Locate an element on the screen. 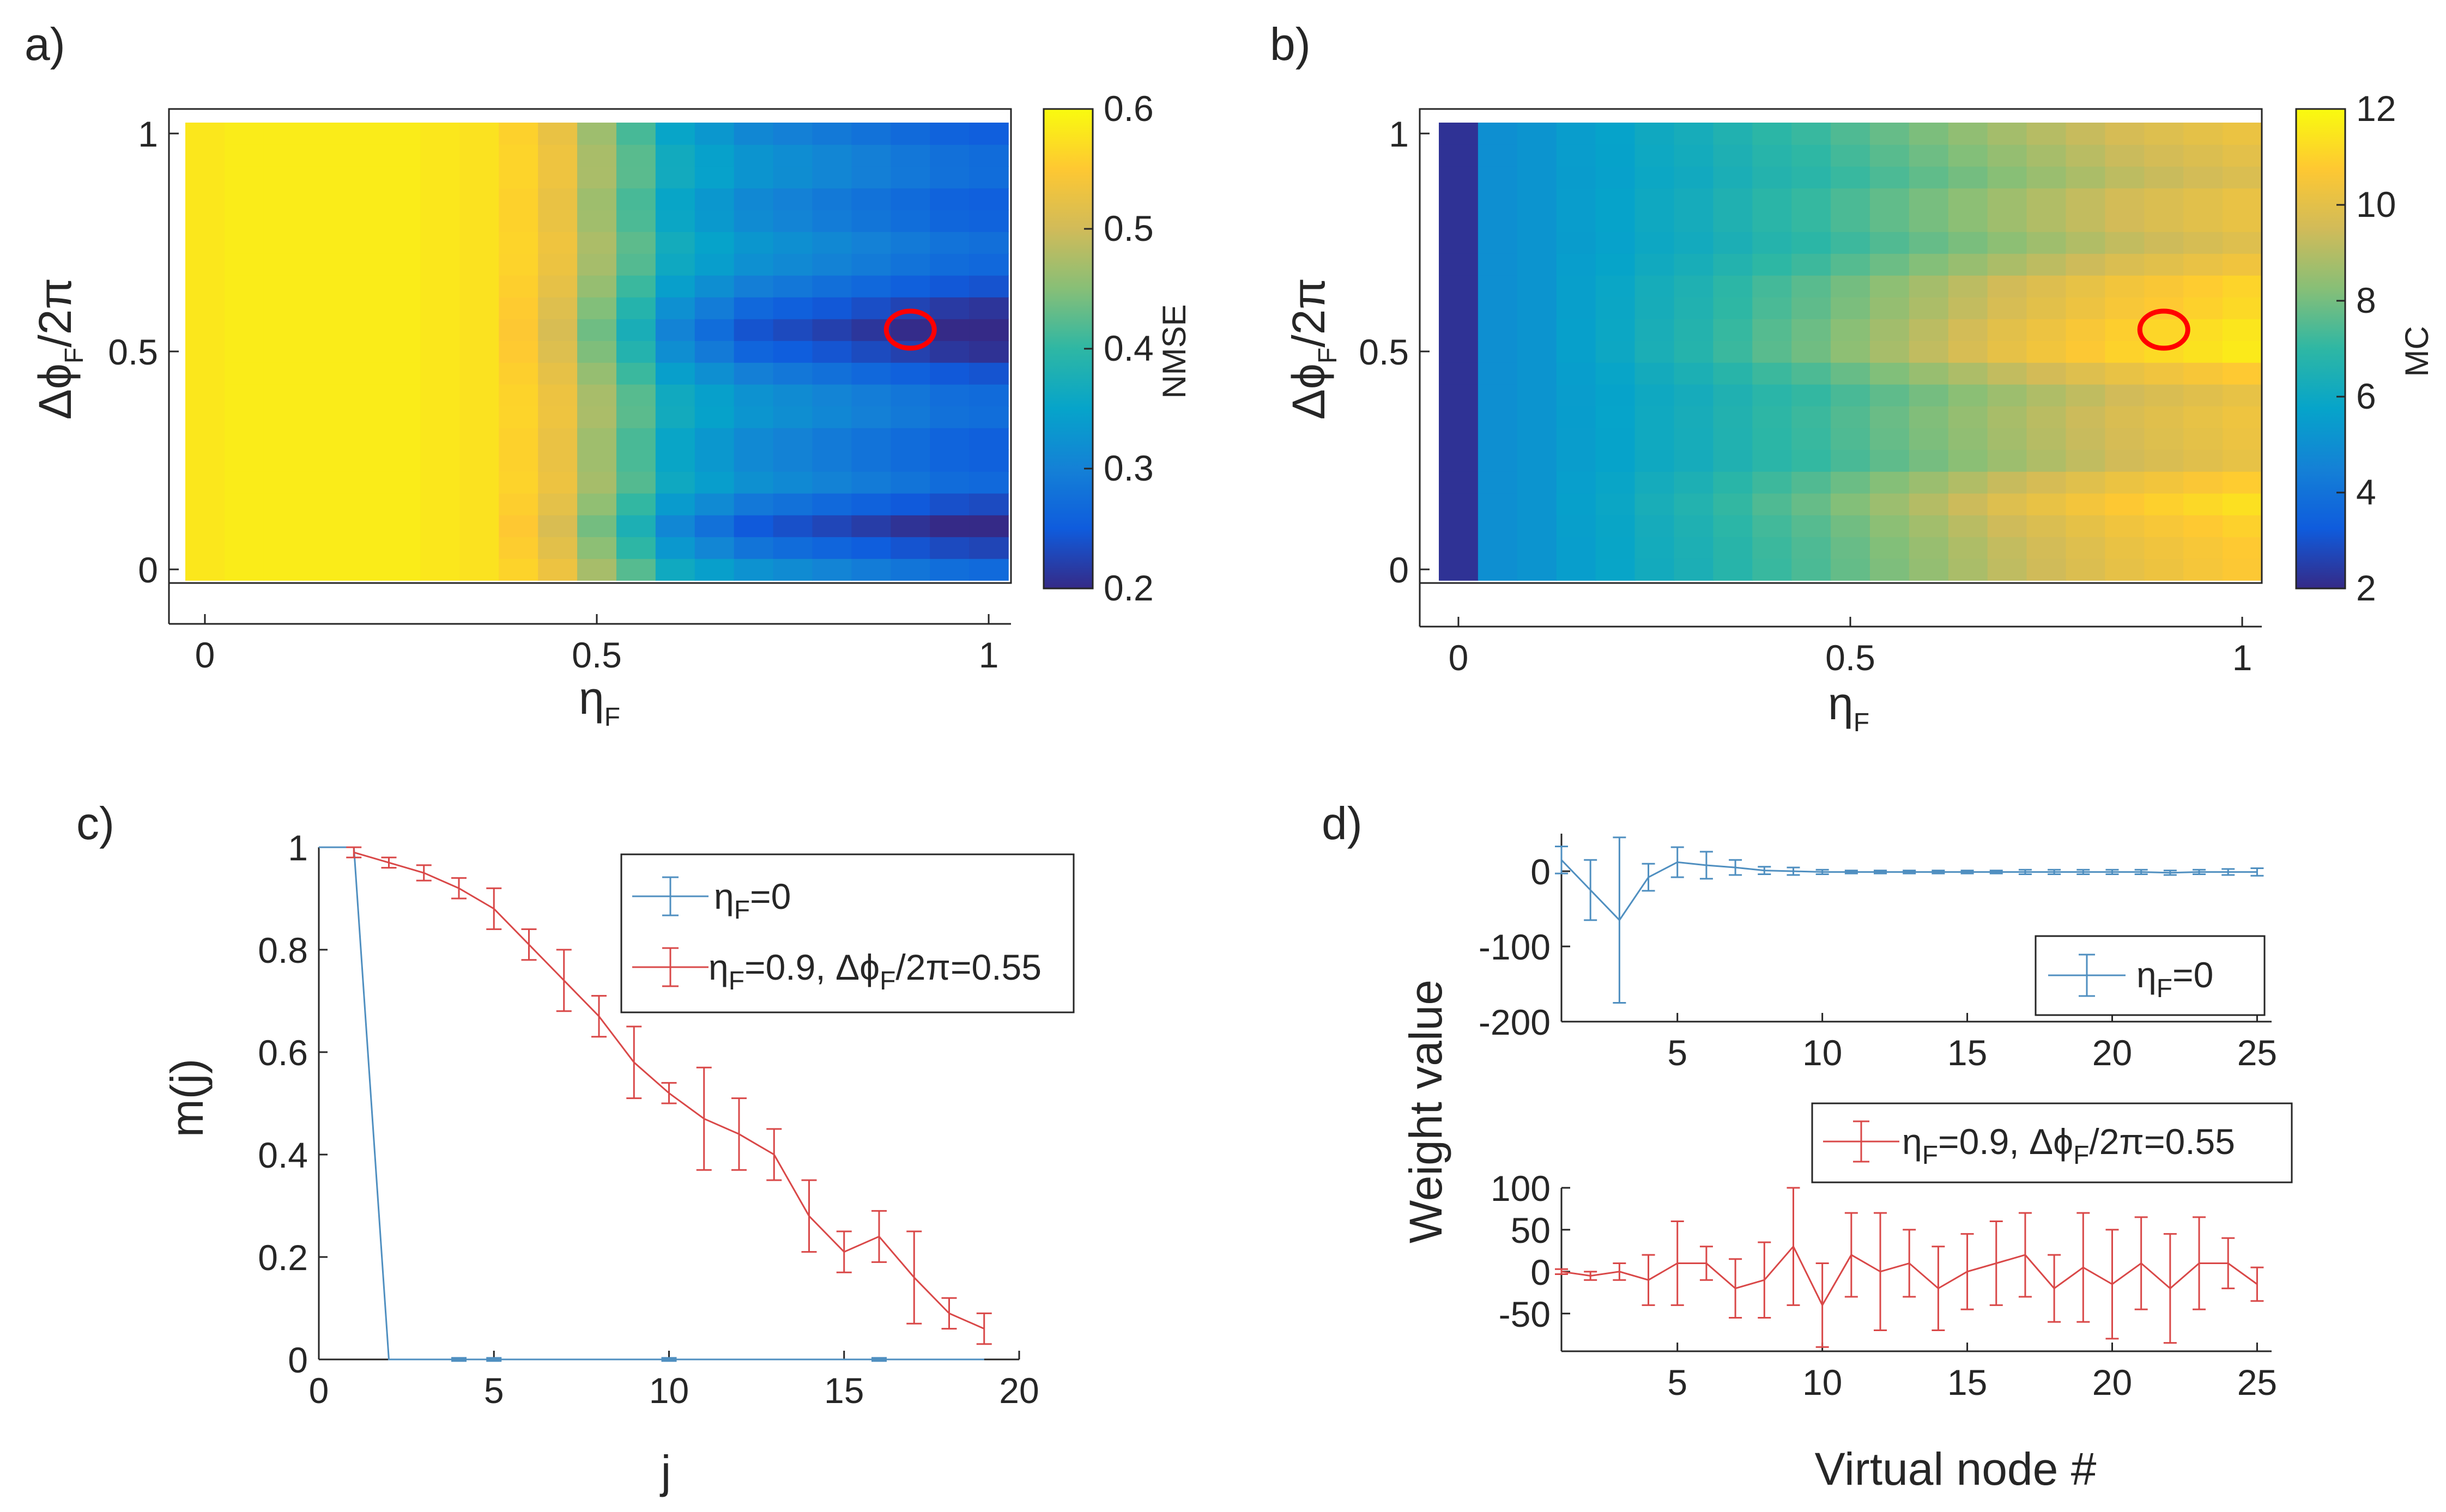 This screenshot has width=2446, height=1512. colorbar-tick-label: 0.4 is located at coordinates (1129, 348).